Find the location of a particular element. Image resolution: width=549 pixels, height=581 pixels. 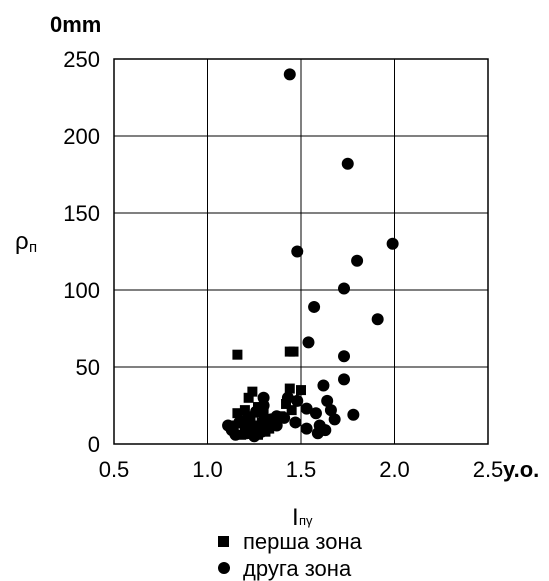

x-axis-label-main: I is located at coordinates (295, 517).